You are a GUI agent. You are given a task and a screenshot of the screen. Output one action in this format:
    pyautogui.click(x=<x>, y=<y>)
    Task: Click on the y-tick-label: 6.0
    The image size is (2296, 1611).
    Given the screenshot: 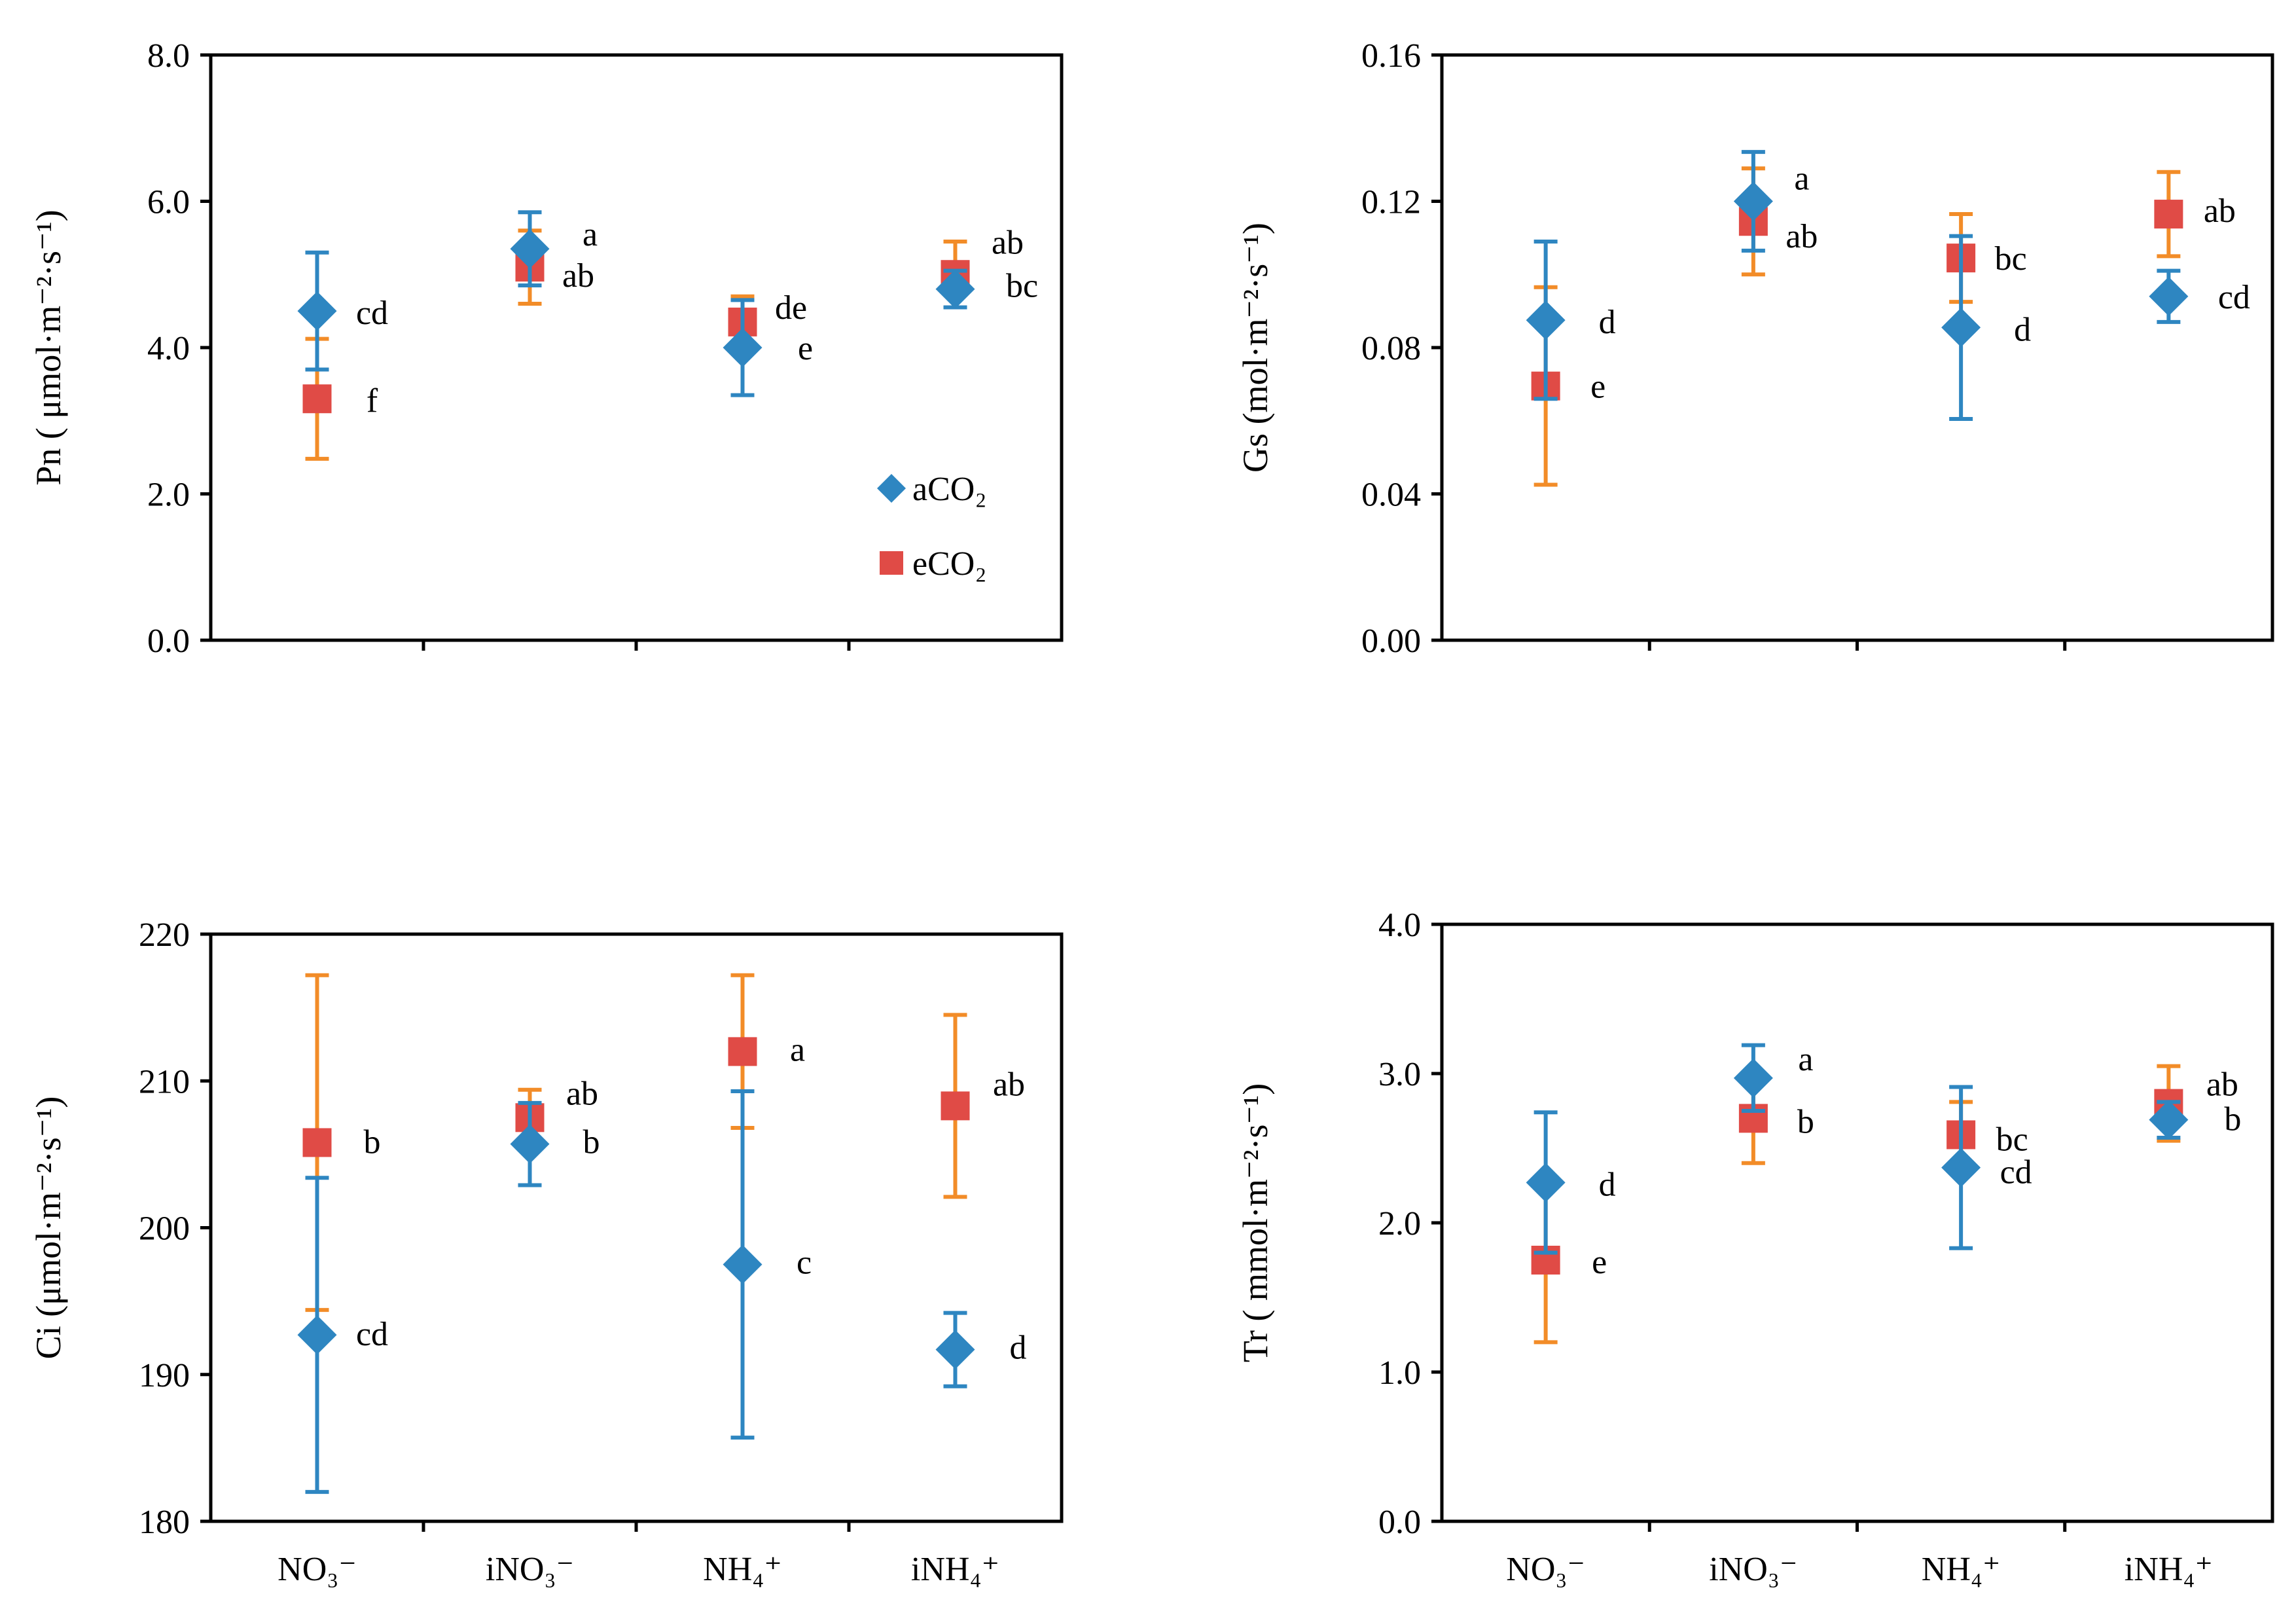 What is the action you would take?
    pyautogui.click(x=168, y=202)
    